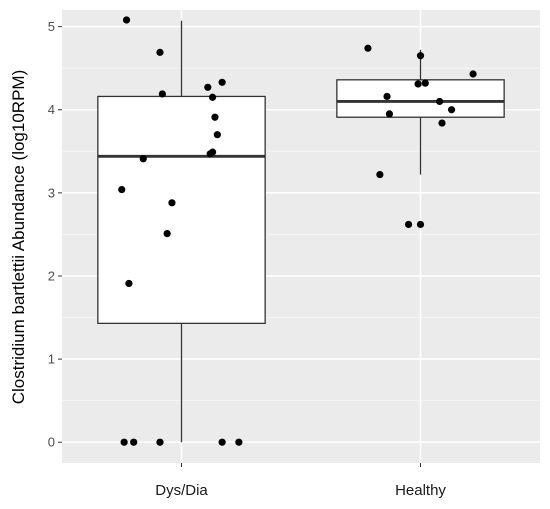 This screenshot has height=509, width=550. Describe the element at coordinates (51, 192) in the screenshot. I see `y-tick-label: 3` at that location.